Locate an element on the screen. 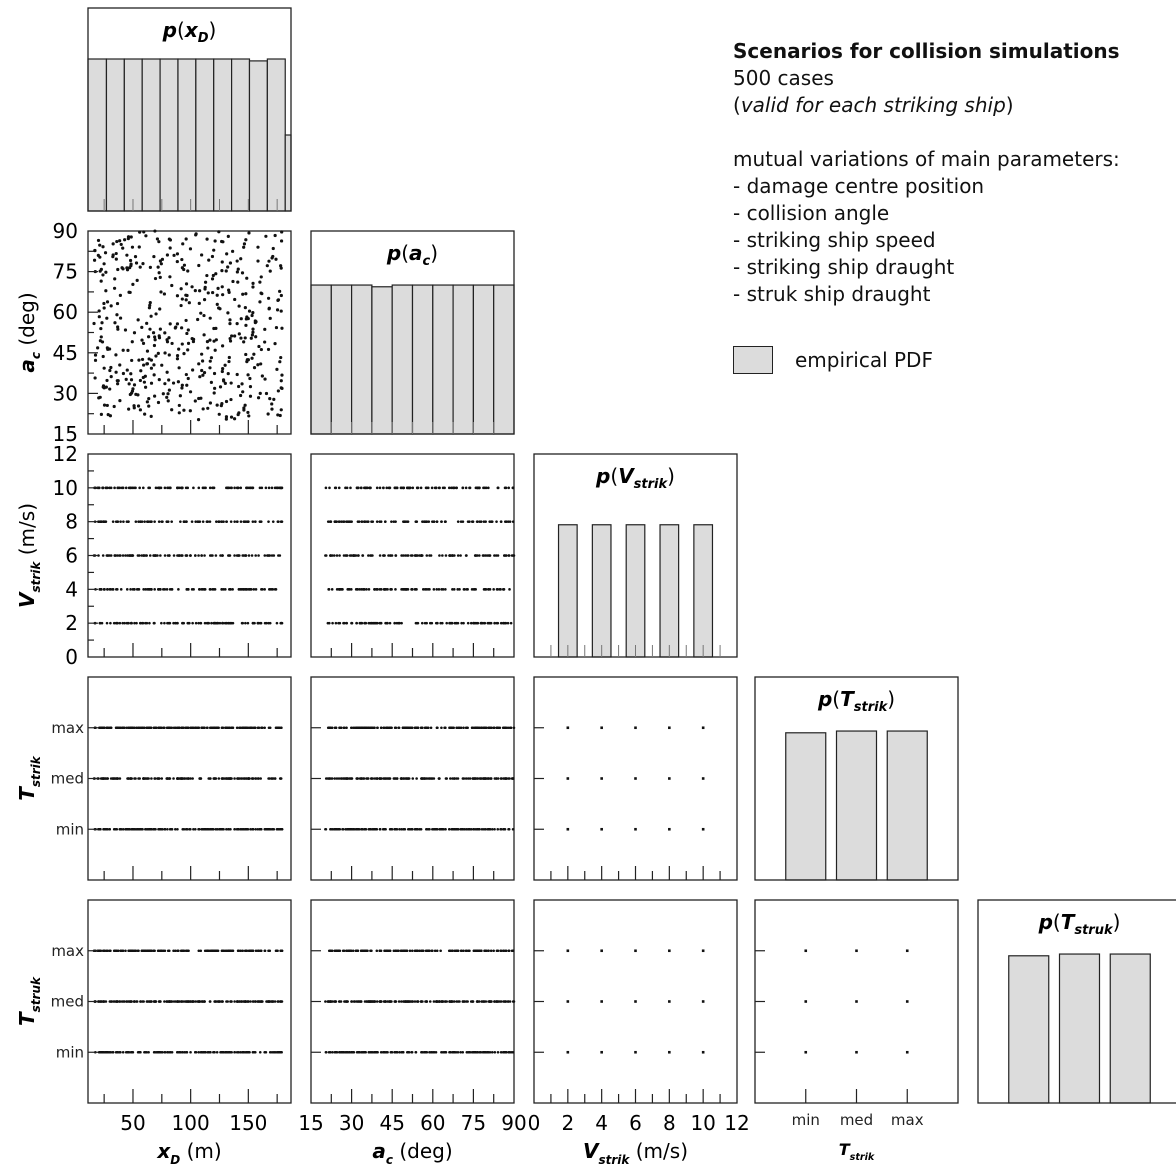  panel-frame is located at coordinates (856, 778).